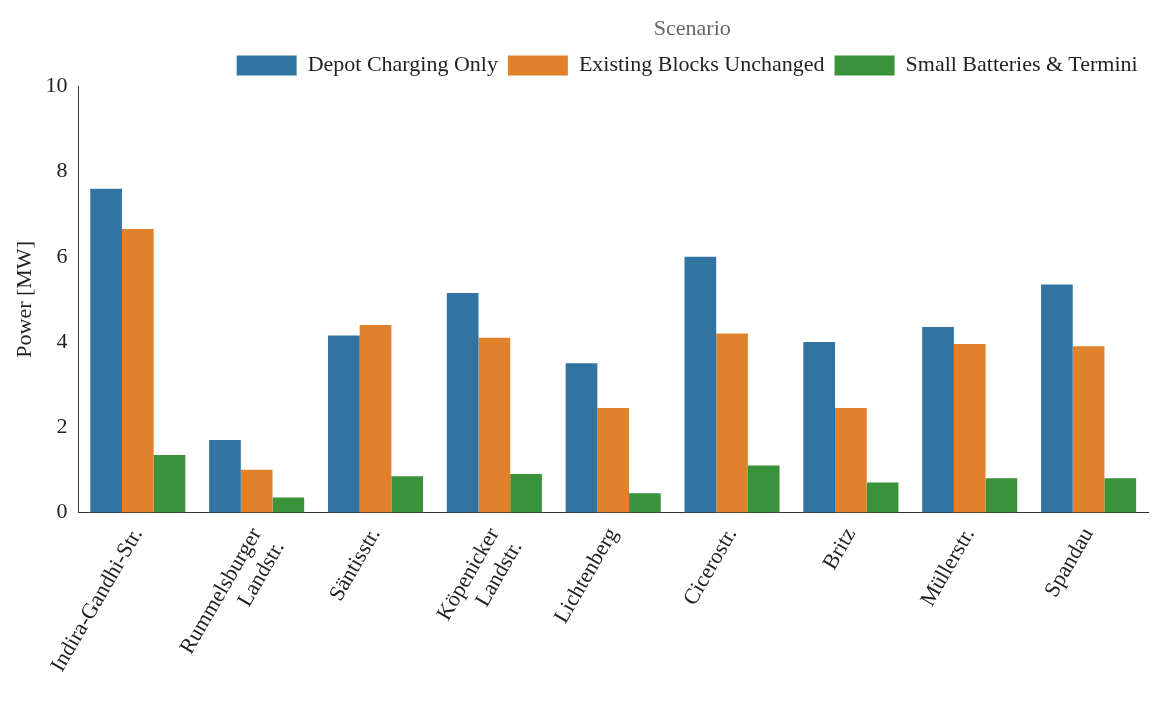  What do you see at coordinates (56, 85) in the screenshot?
I see `y-tick-label: 10` at bounding box center [56, 85].